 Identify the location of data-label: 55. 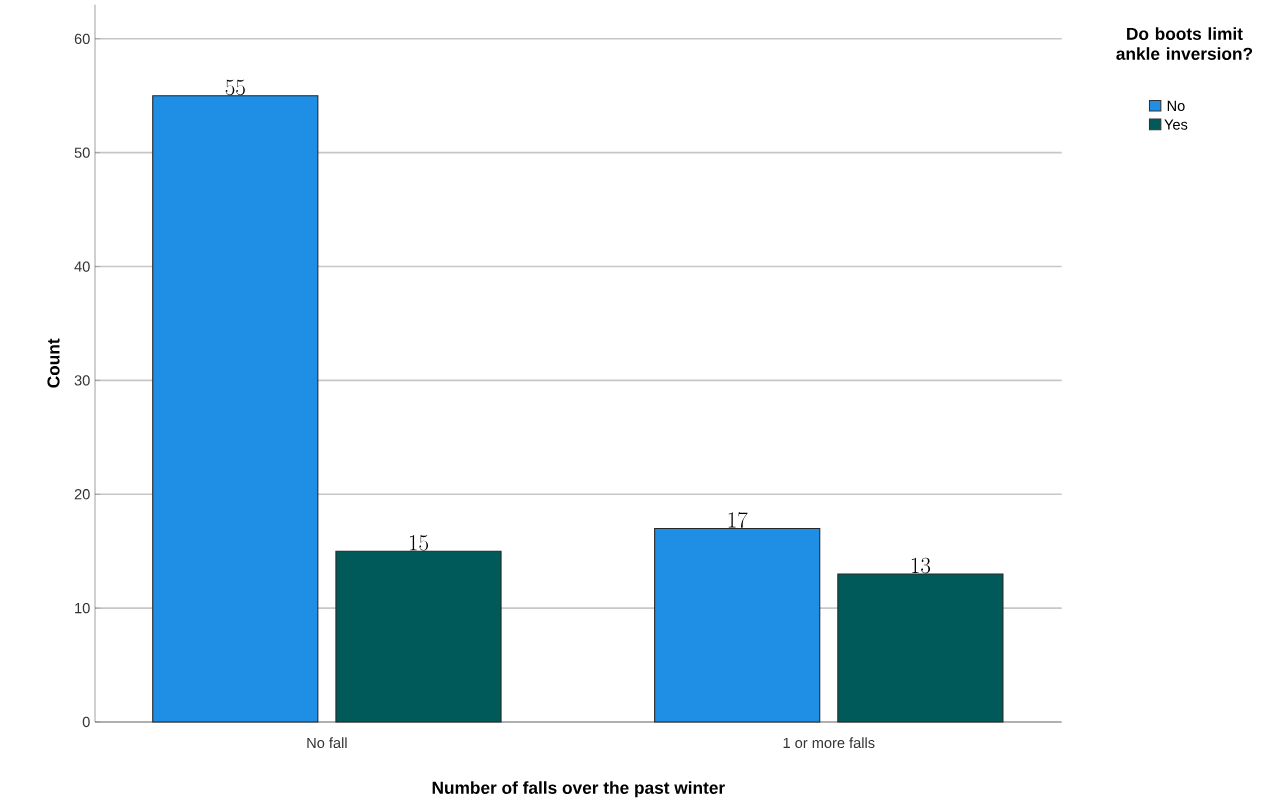
(235, 87).